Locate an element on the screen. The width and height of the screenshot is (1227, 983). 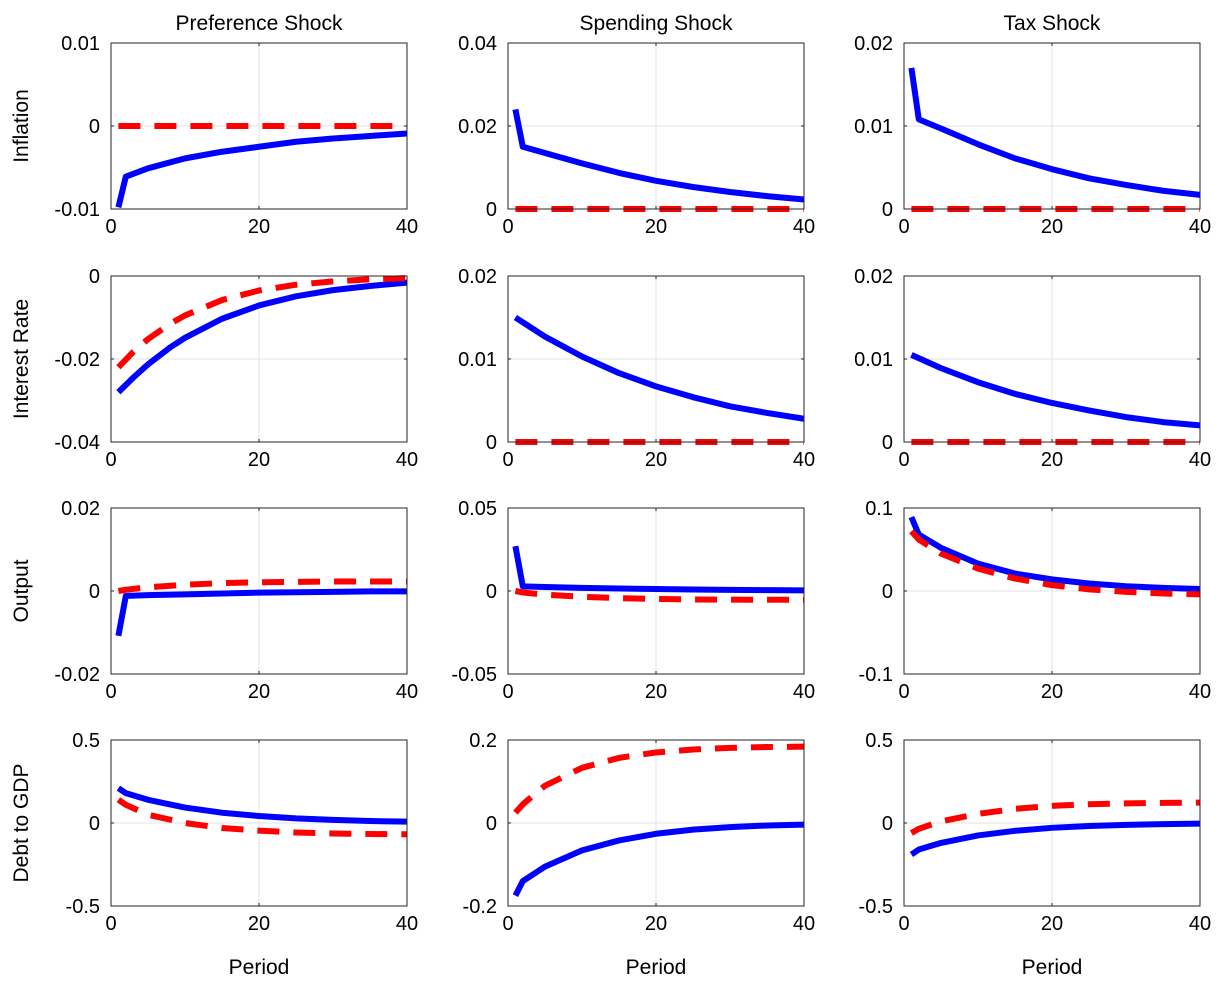
panel-inflation-spending-shock: 0 20 40 0 0.02 0.04 is located at coordinates (636, 135).